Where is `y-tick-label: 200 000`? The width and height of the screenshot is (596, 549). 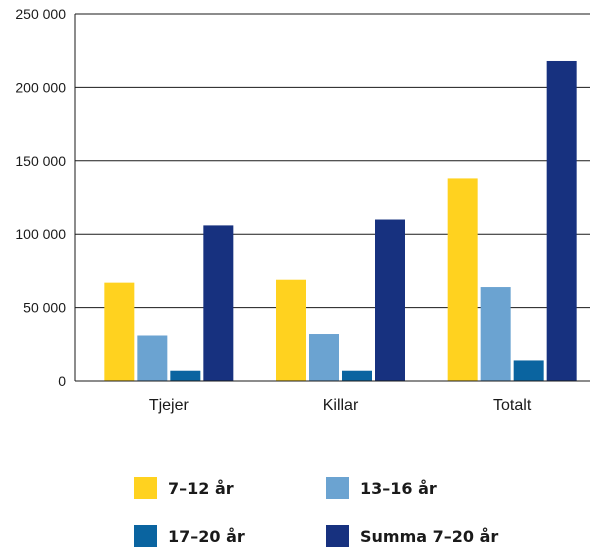
y-tick-label: 200 000 is located at coordinates (40, 87).